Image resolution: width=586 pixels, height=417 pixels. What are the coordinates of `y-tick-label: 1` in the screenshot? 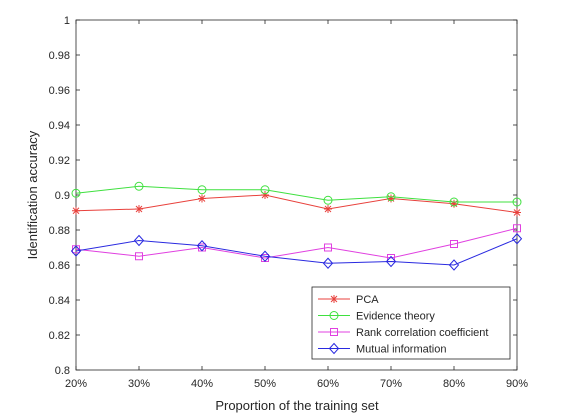 It's located at (67, 21).